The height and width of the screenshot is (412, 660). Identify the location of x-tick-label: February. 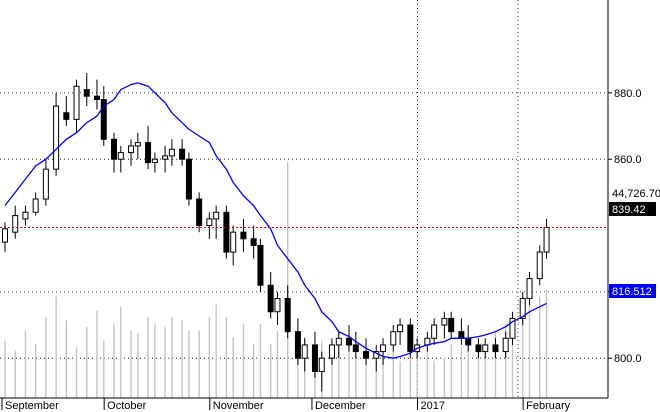
(548, 406).